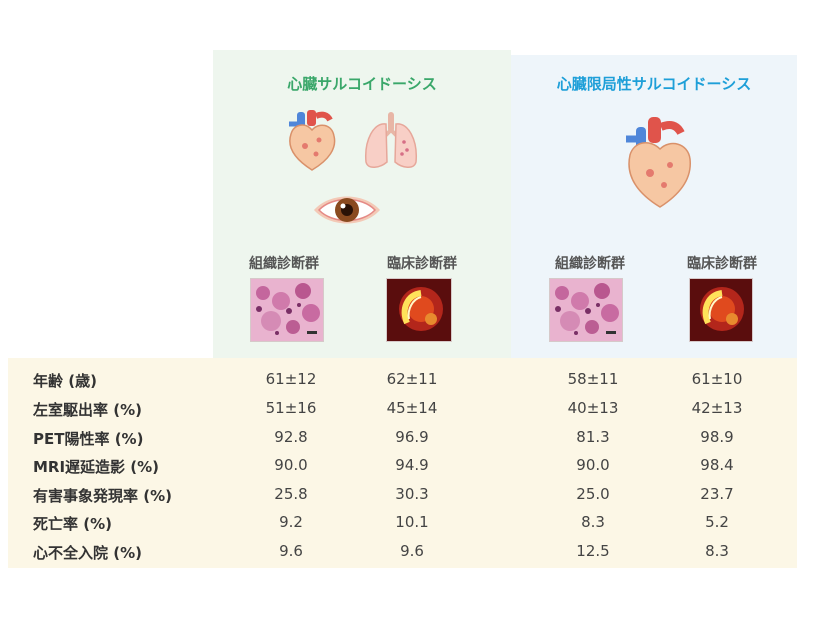  Describe the element at coordinates (284, 264) in the screenshot. I see `group-label-left-histological: 組織診断群` at that location.